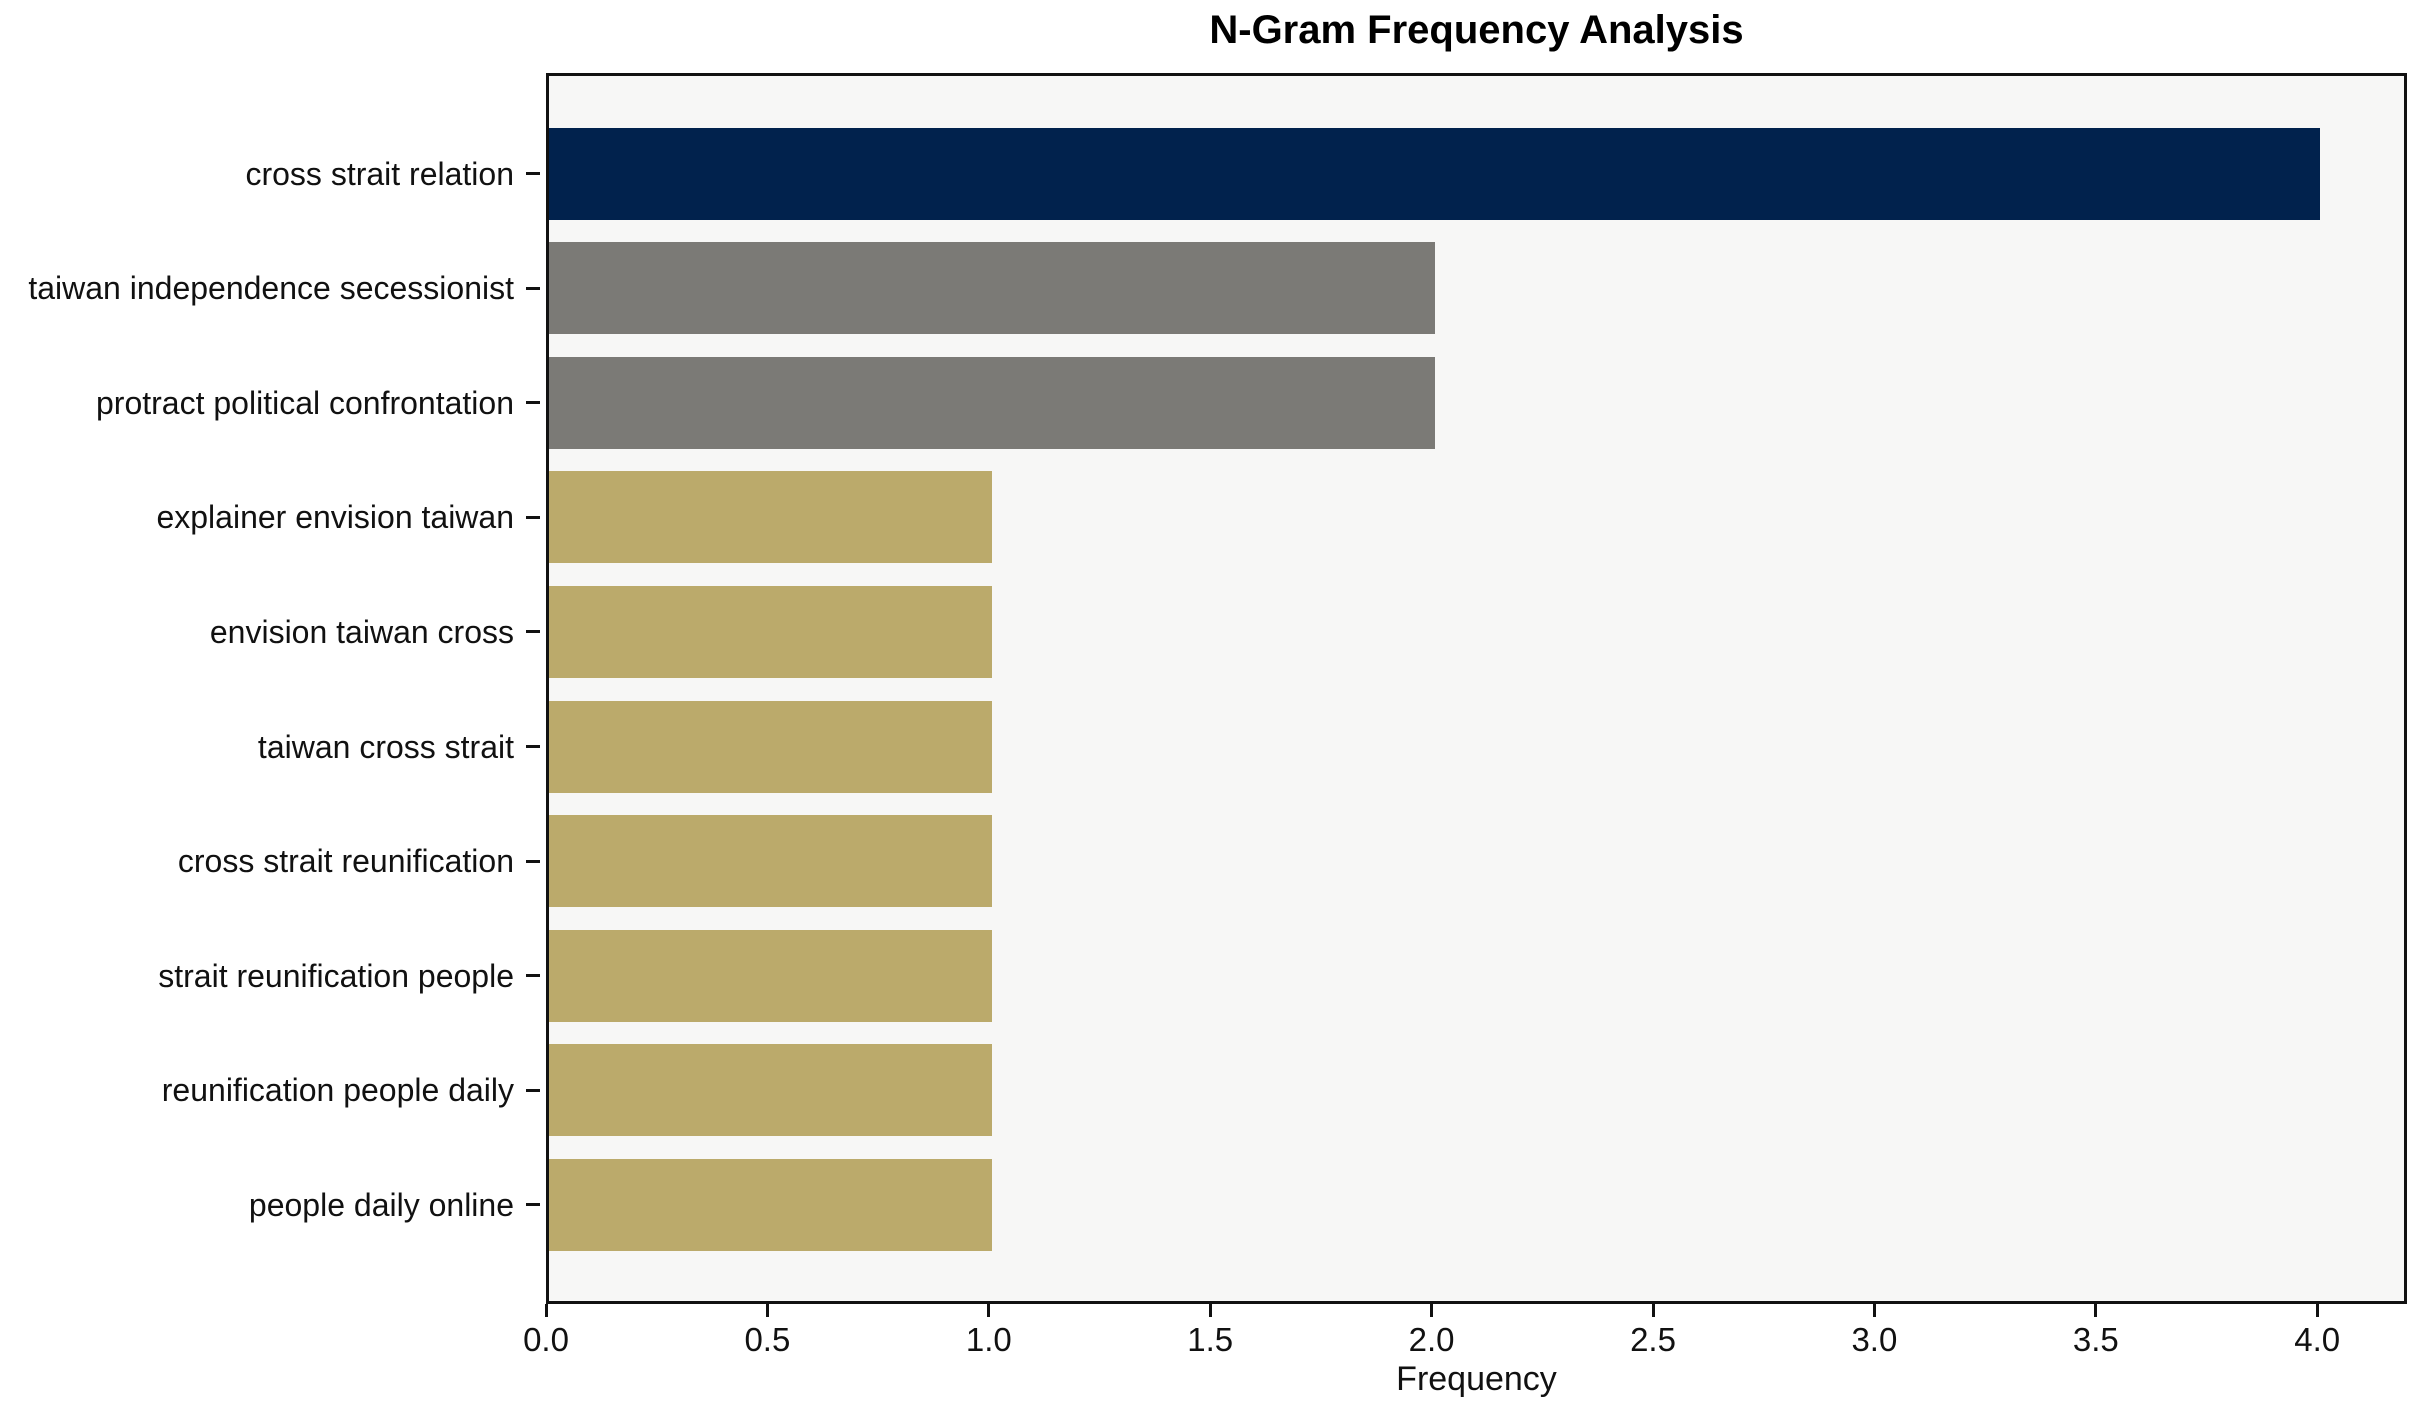  Describe the element at coordinates (2317, 1339) in the screenshot. I see `x-tick-label: 4.0` at that location.